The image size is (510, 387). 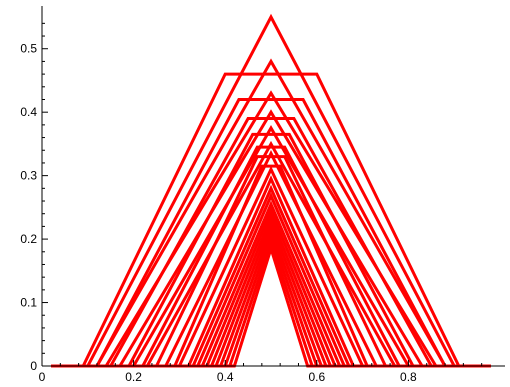 What do you see at coordinates (28, 49) in the screenshot?
I see `y-tick-label: 0.5` at bounding box center [28, 49].